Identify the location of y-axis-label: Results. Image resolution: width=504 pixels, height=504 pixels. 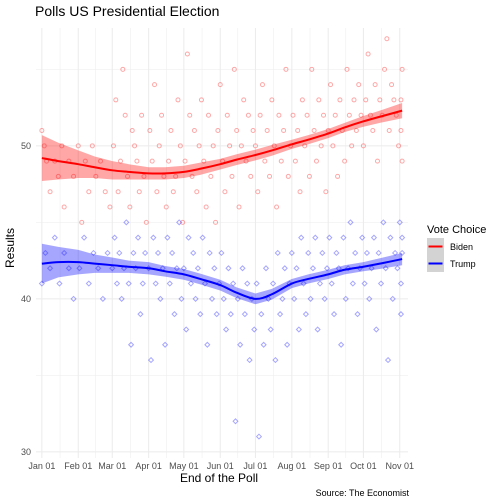
(10, 248).